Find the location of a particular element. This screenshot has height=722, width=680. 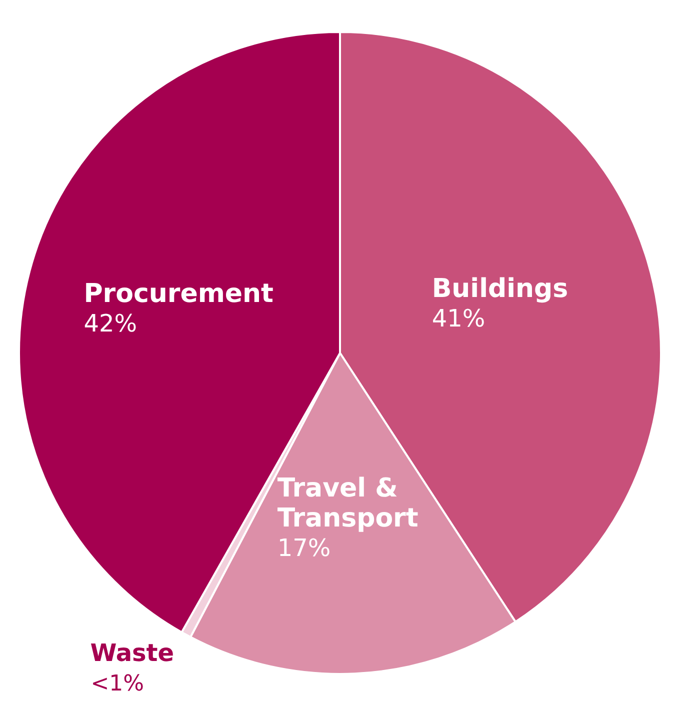

slice-label: Waste is located at coordinates (132, 652).